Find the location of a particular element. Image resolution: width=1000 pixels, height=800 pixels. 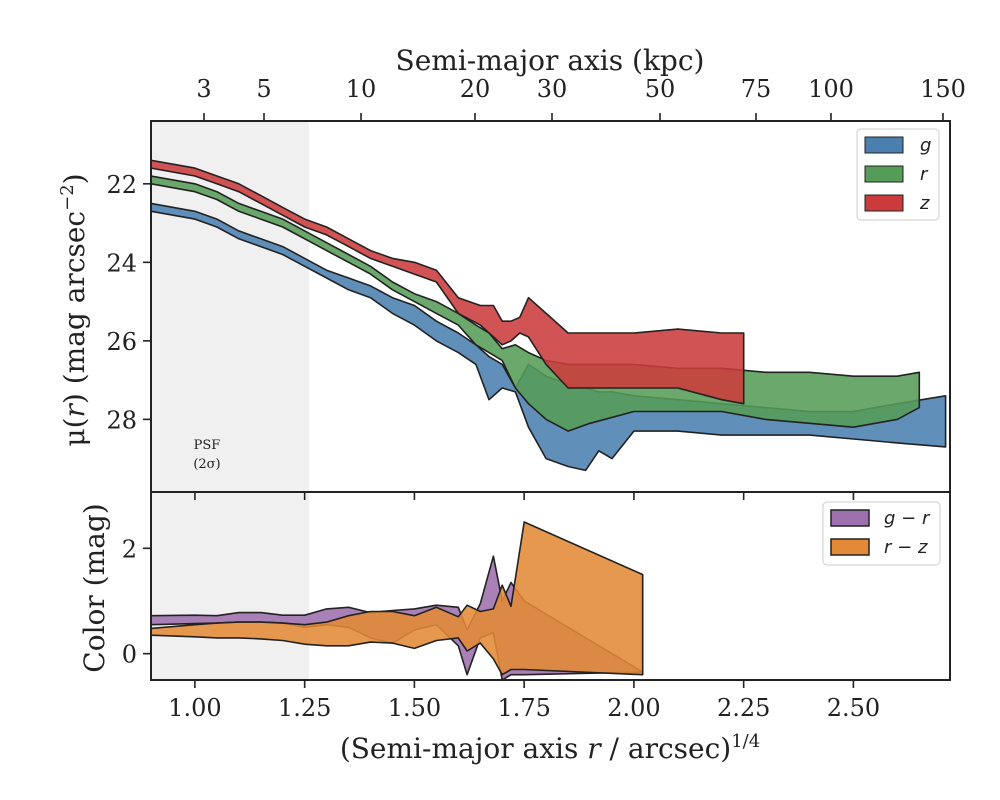

legend-swatch-g is located at coordinates (884, 145).